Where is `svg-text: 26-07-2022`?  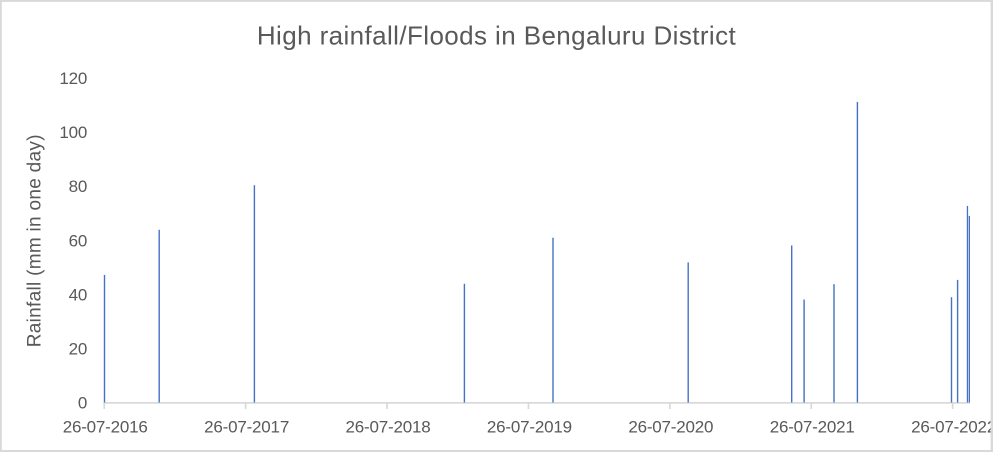 svg-text: 26-07-2022 is located at coordinates (952, 427).